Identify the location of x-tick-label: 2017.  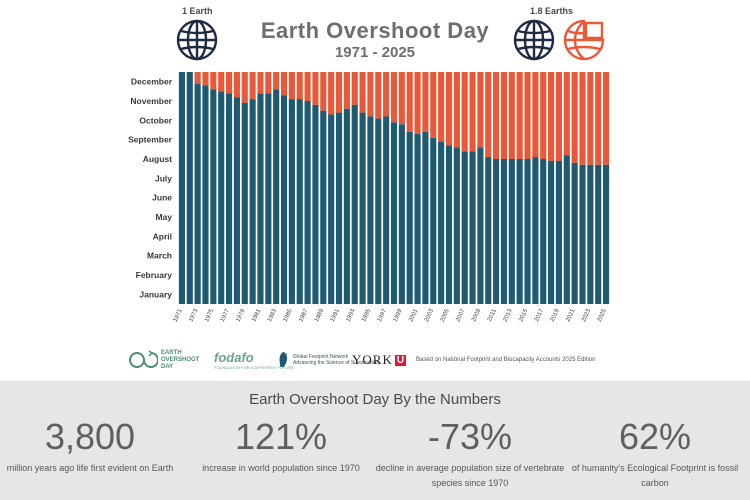
(539, 315).